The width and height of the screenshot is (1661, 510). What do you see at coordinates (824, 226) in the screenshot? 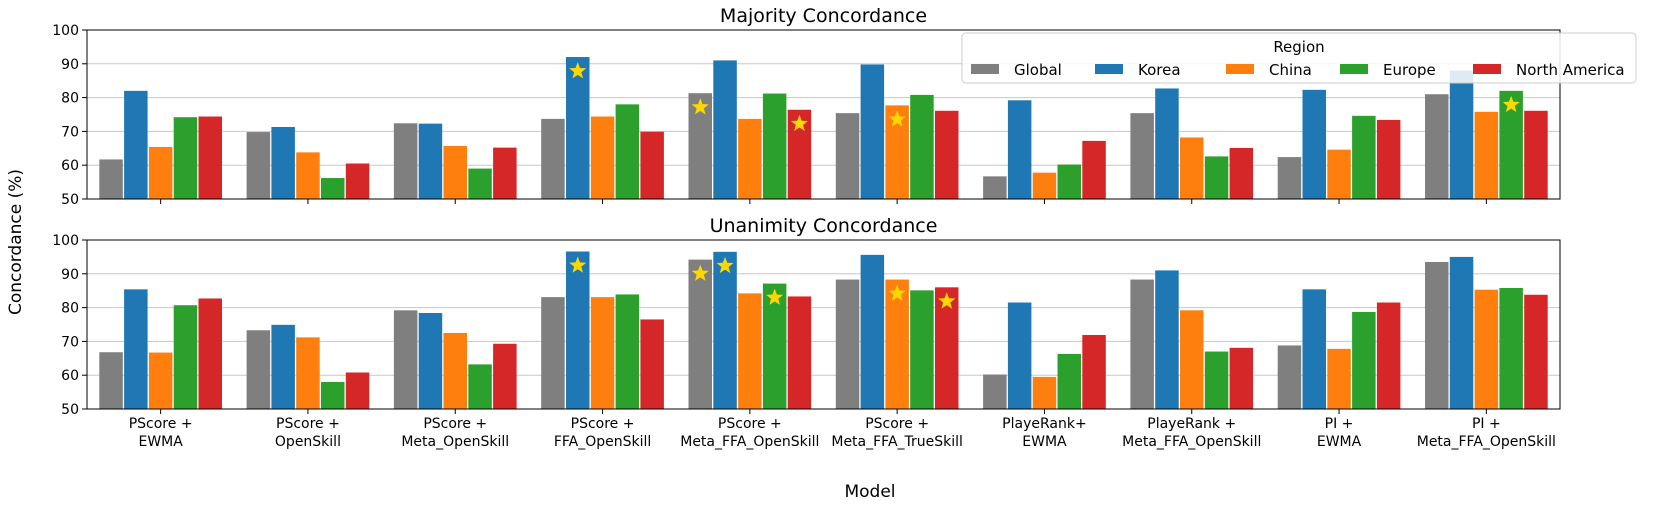
I see `panel-title: Unanimity Concordance` at bounding box center [824, 226].